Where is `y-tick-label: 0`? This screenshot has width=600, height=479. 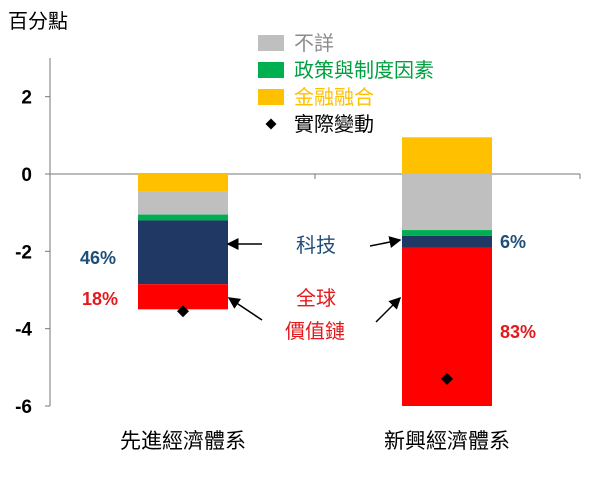 y-tick-label: 0 is located at coordinates (26, 175).